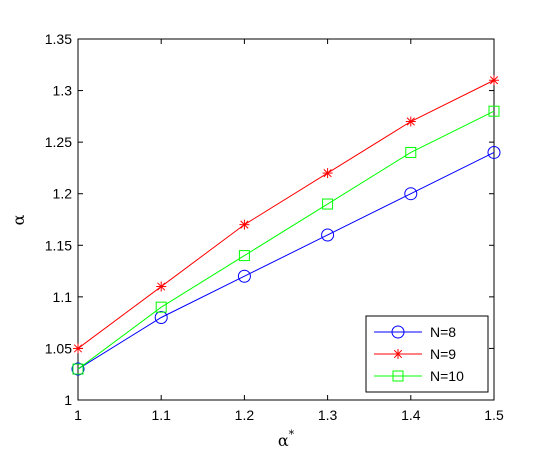  What do you see at coordinates (415, 332) in the screenshot?
I see `legend-item: N=8` at bounding box center [415, 332].